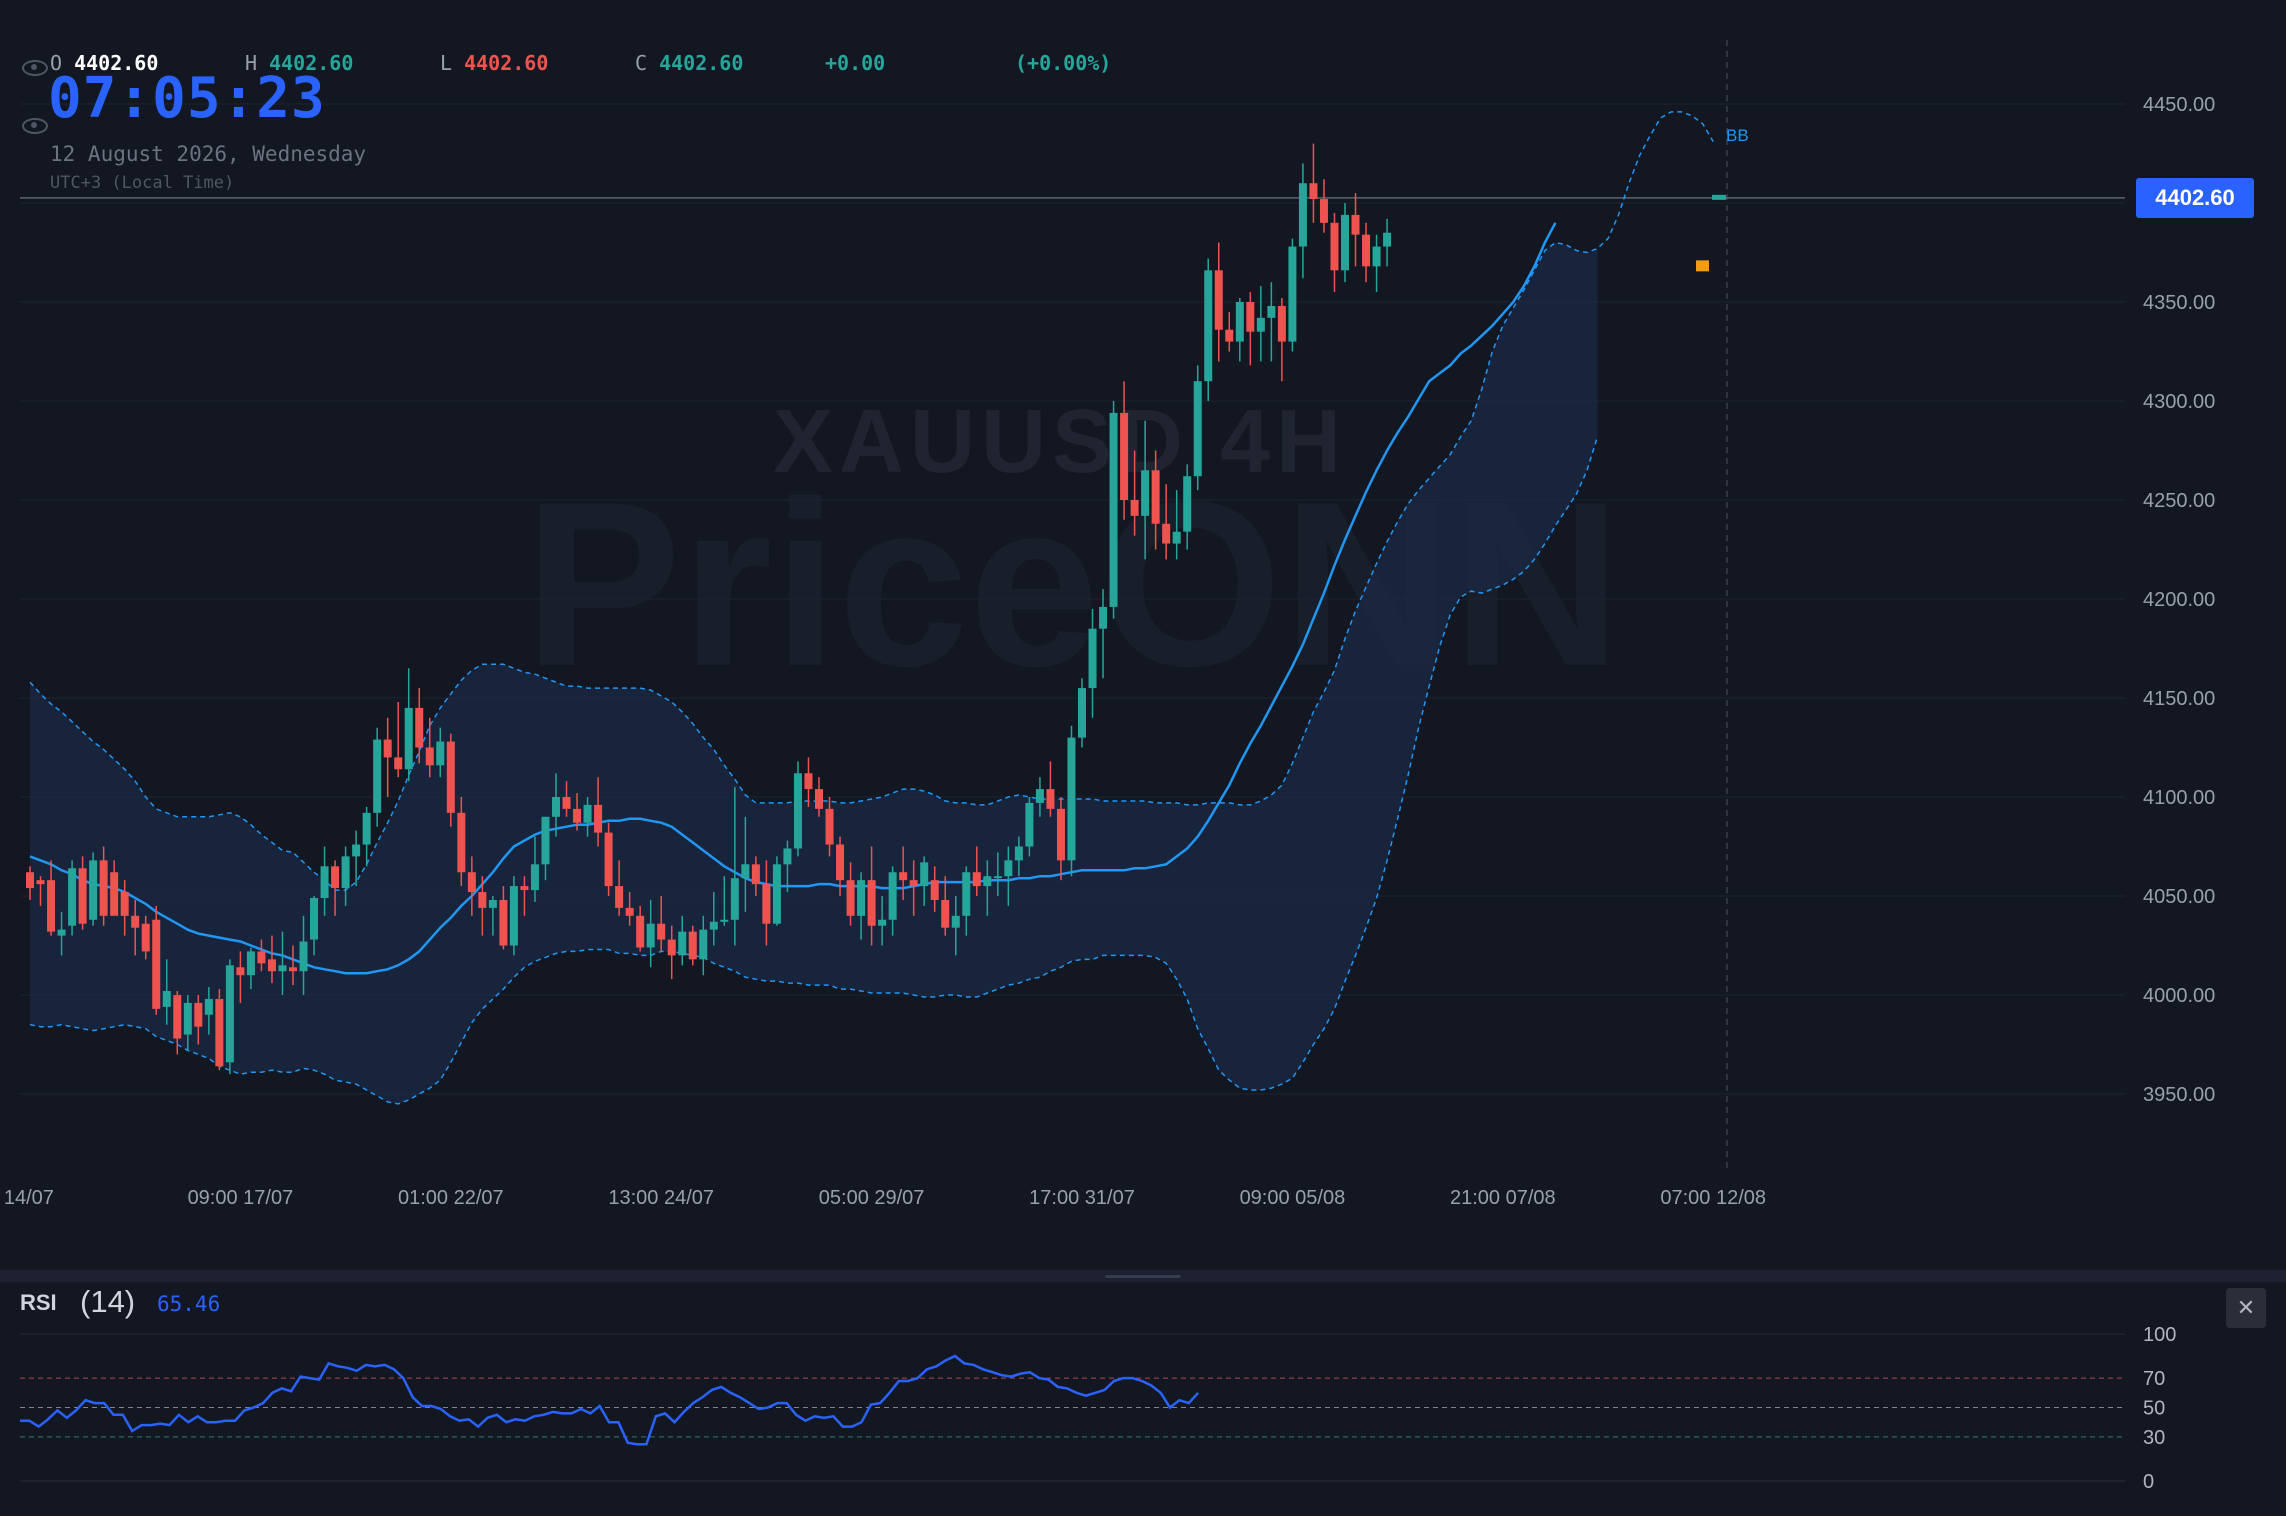 The image size is (2286, 1516). I want to click on rsi-period: (14), so click(108, 1301).